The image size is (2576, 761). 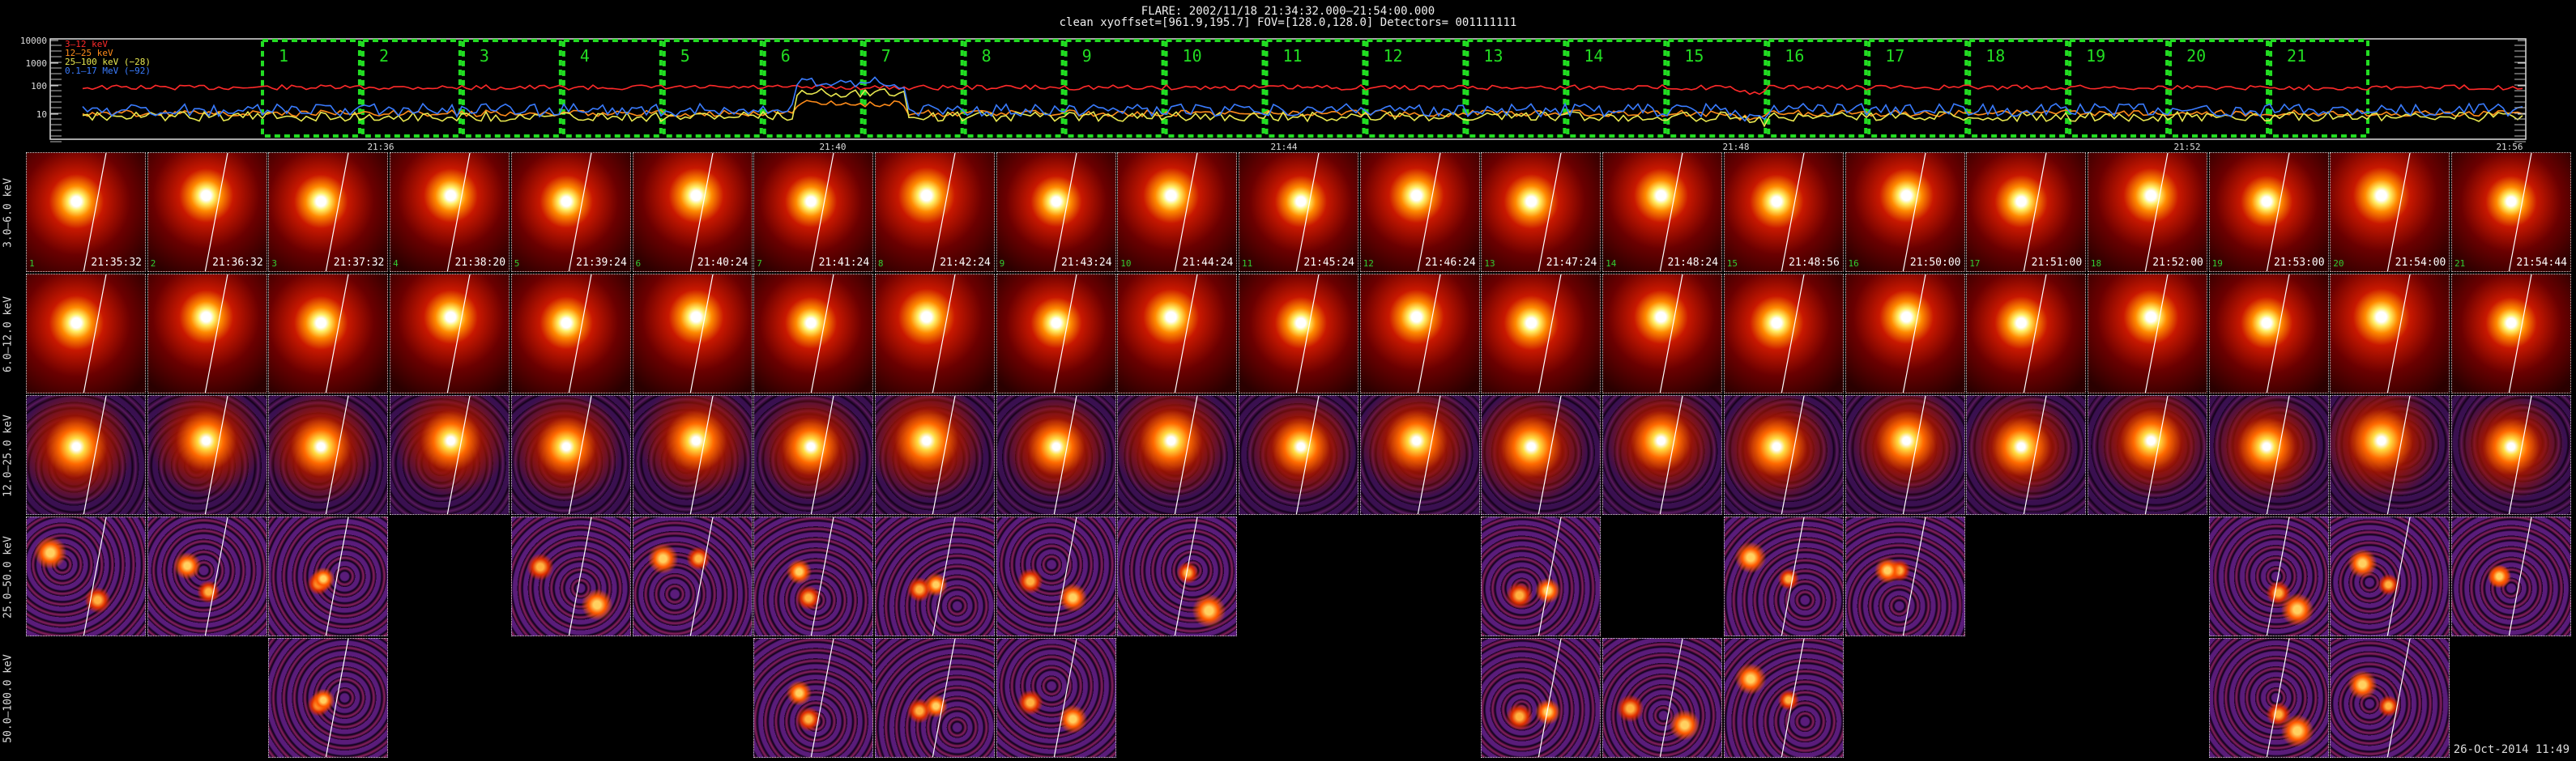 What do you see at coordinates (1283, 147) in the screenshot?
I see `x-tick-label: 21:44` at bounding box center [1283, 147].